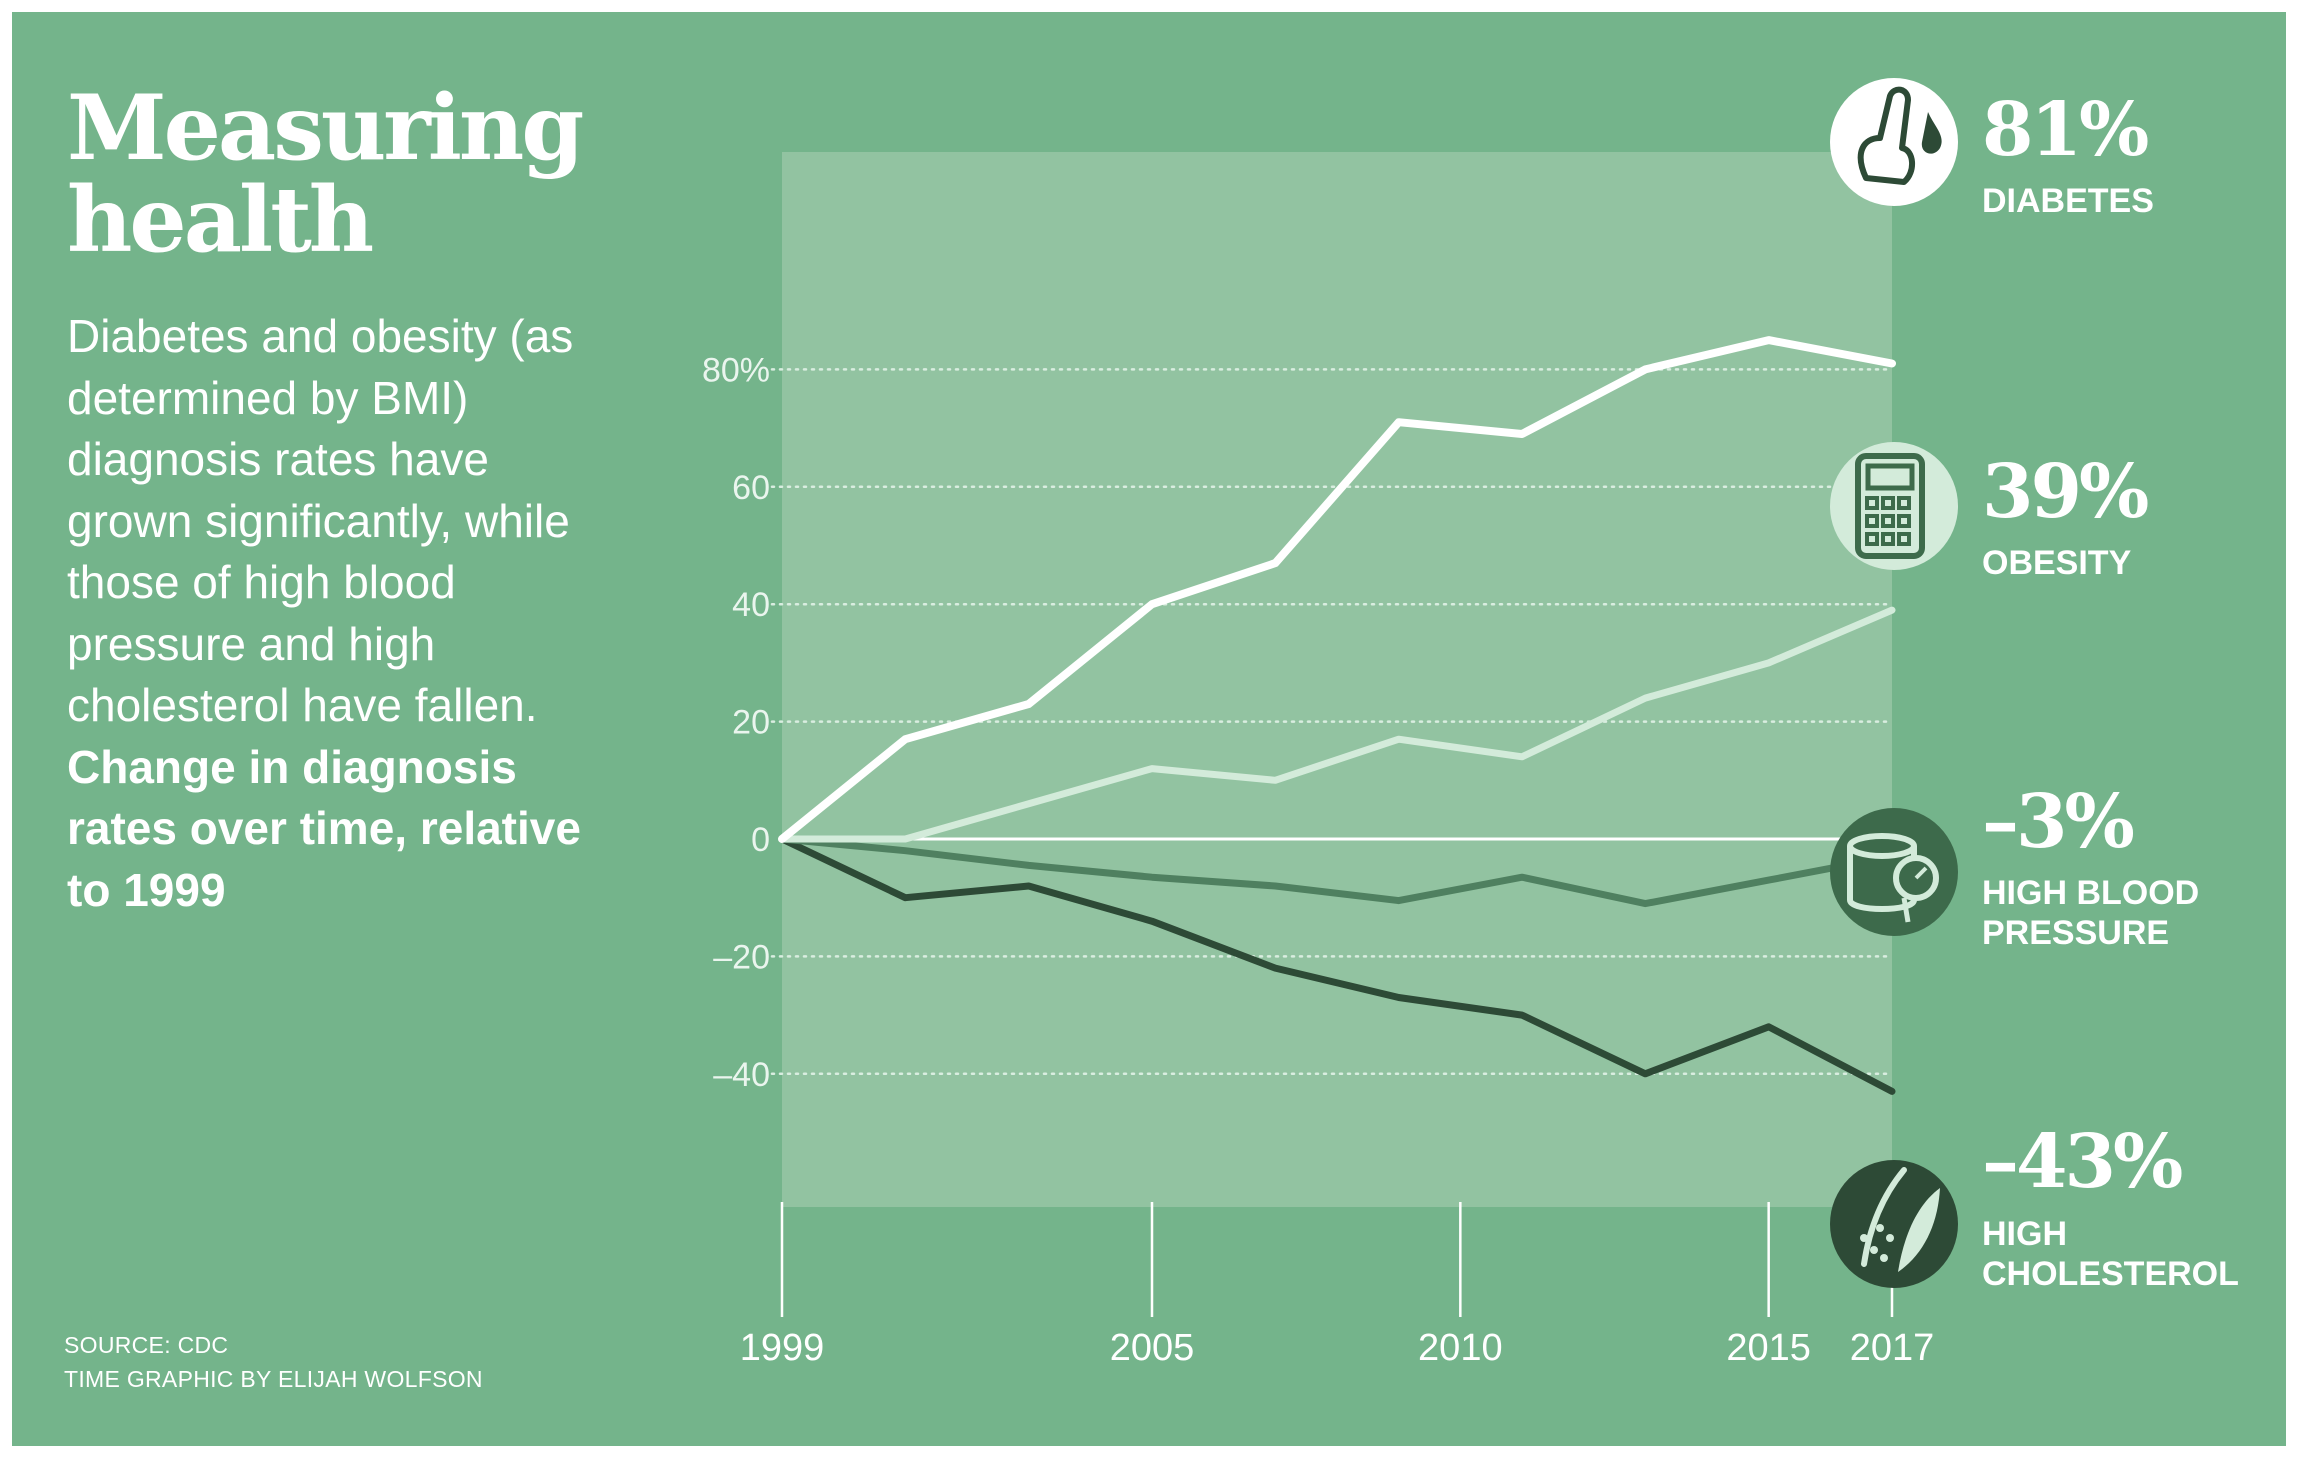  Describe the element at coordinates (1894, 872) in the screenshot. I see `blood-pressure-cuff-icon` at that location.